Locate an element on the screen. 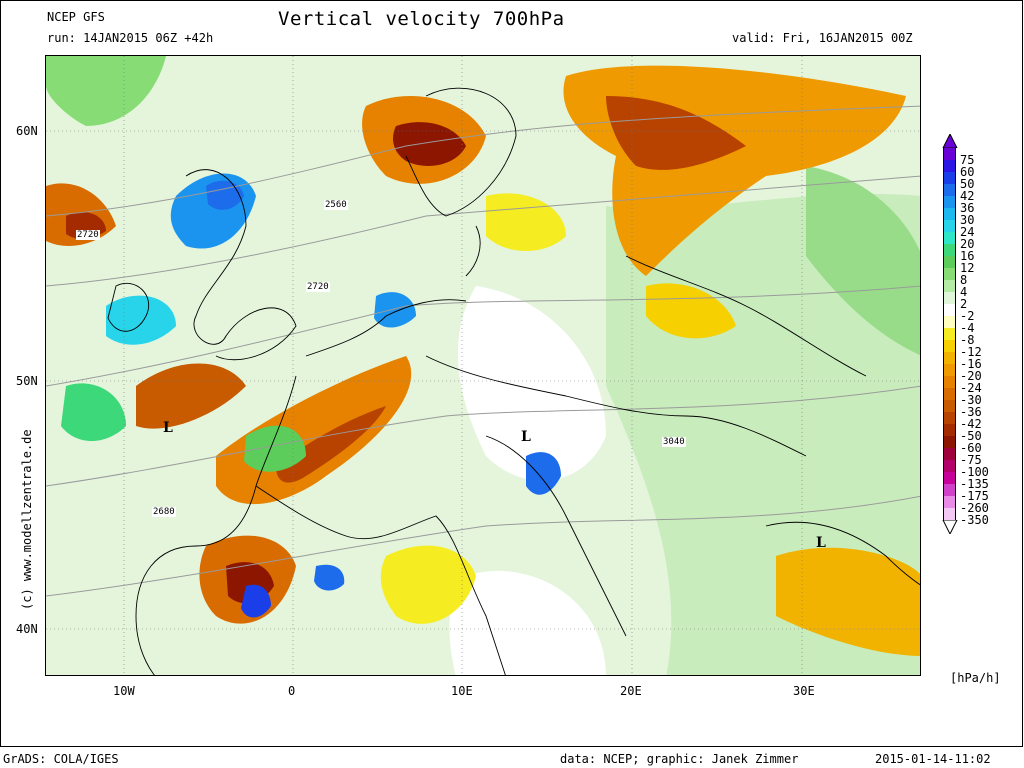 Image resolution: width=1024 pixels, height=768 pixels. colorbar-step: 12 is located at coordinates (980, 265).